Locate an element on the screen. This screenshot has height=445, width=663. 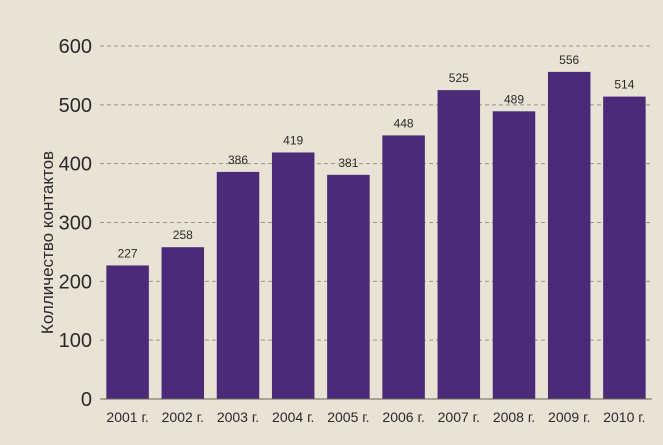
y-tick-label: 300 is located at coordinates (75, 224).